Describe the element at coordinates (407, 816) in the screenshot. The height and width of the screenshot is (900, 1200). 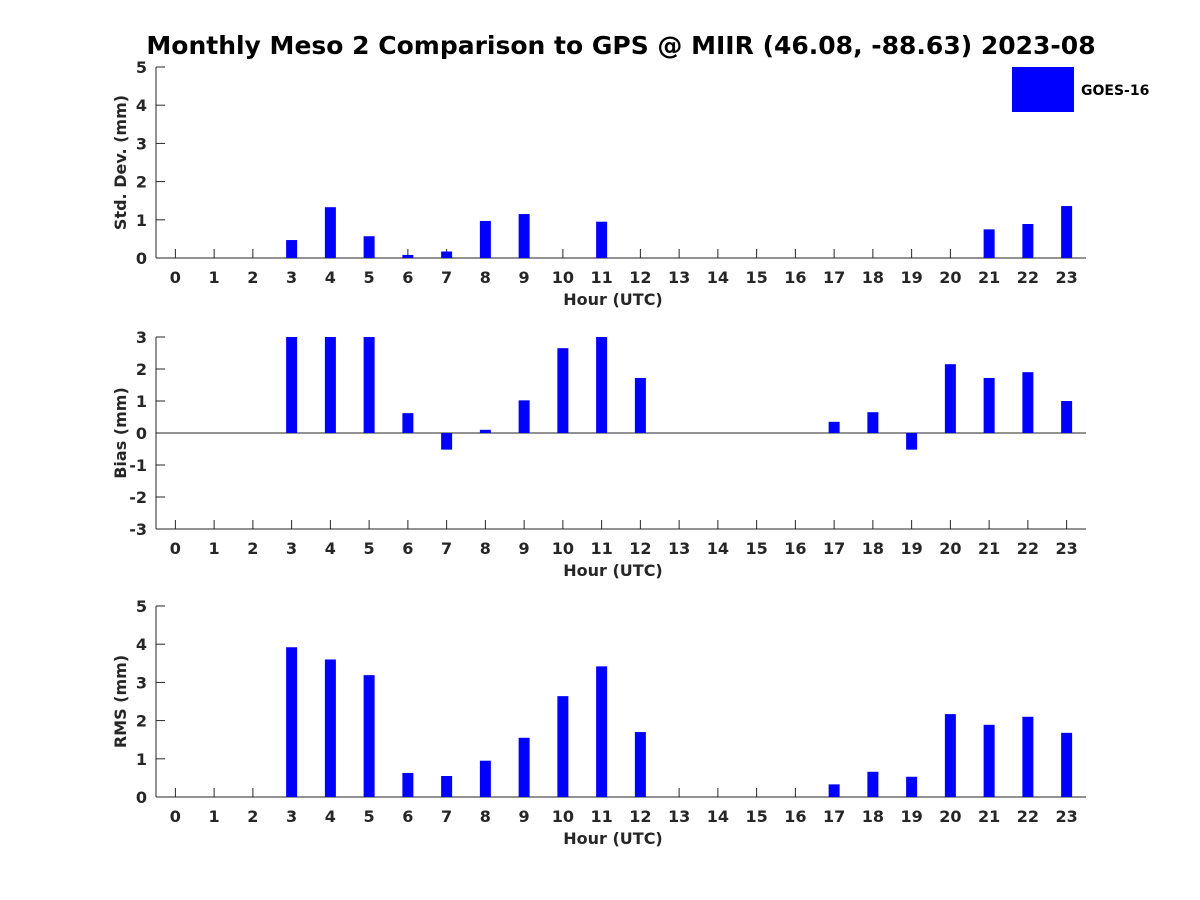
I see `rms-x-tick-label: 6` at that location.